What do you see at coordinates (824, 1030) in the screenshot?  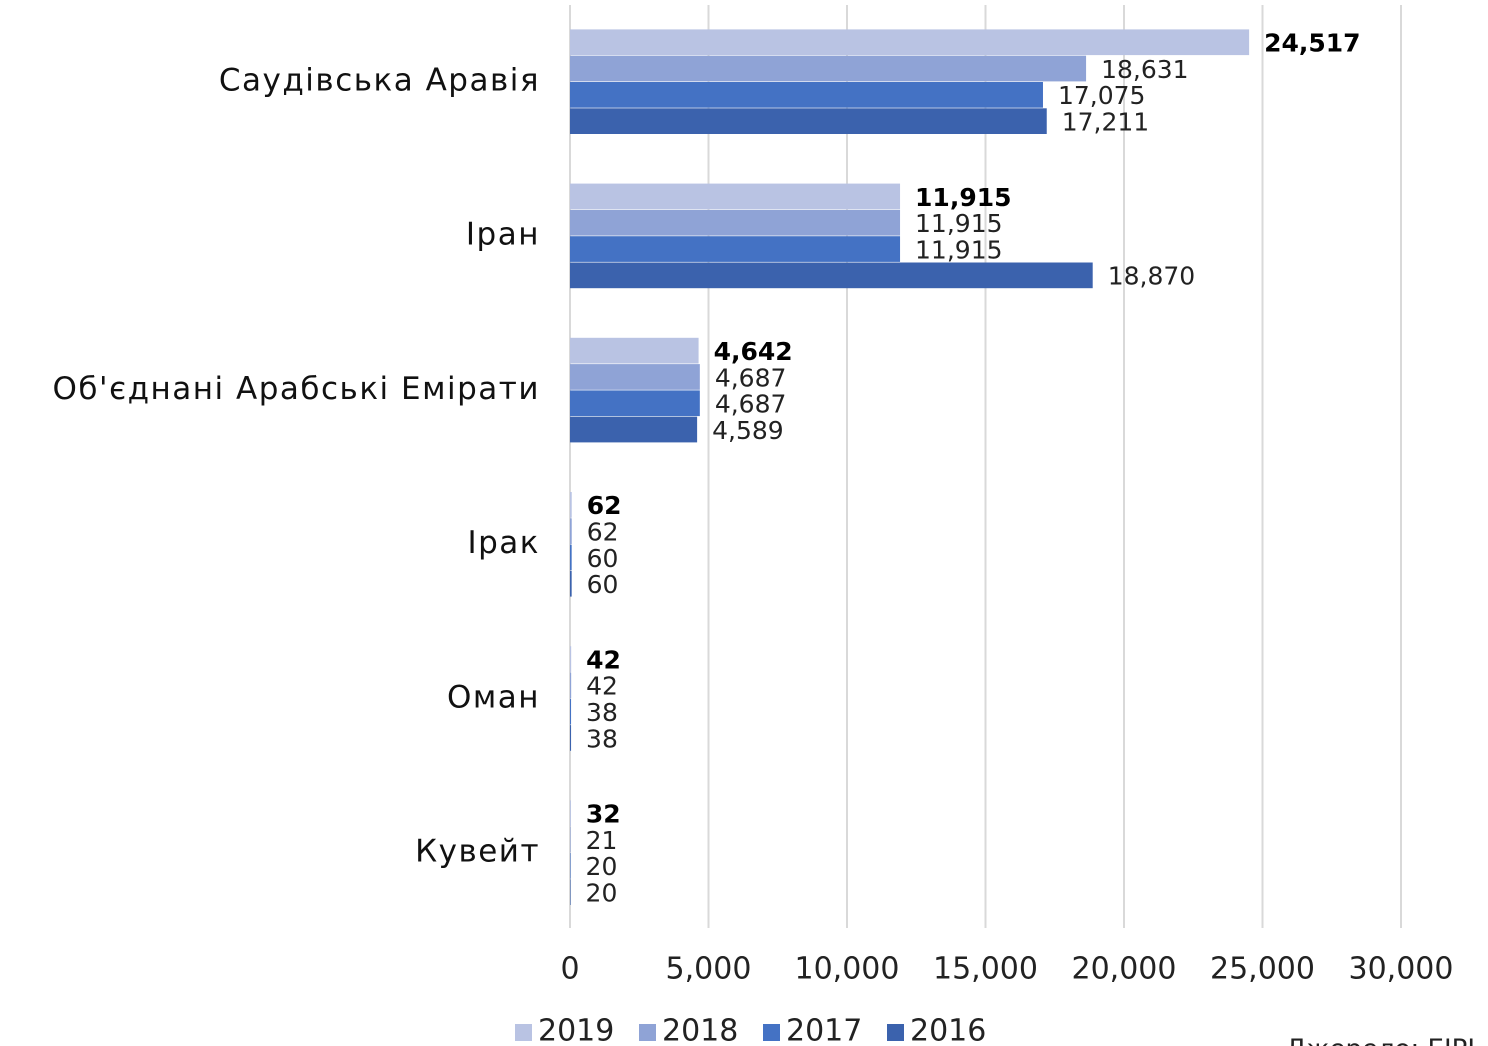 I see `legend-label: 2017` at bounding box center [824, 1030].